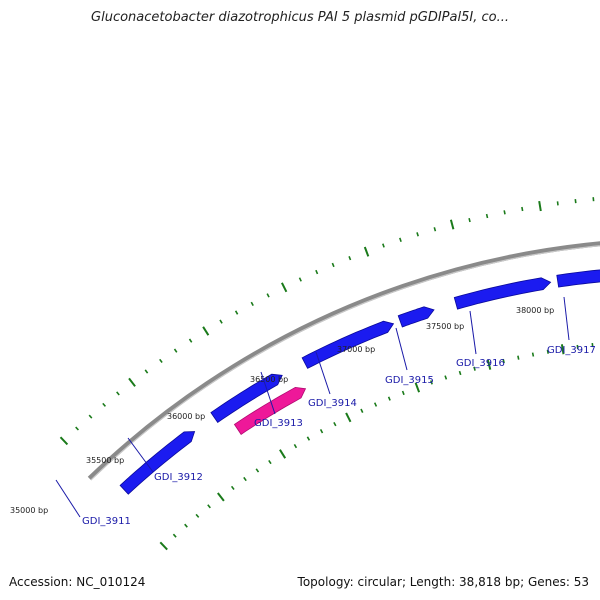 The image size is (600, 600). I want to click on gene-label-gdi-3911: GDI_3911, so click(106, 521).